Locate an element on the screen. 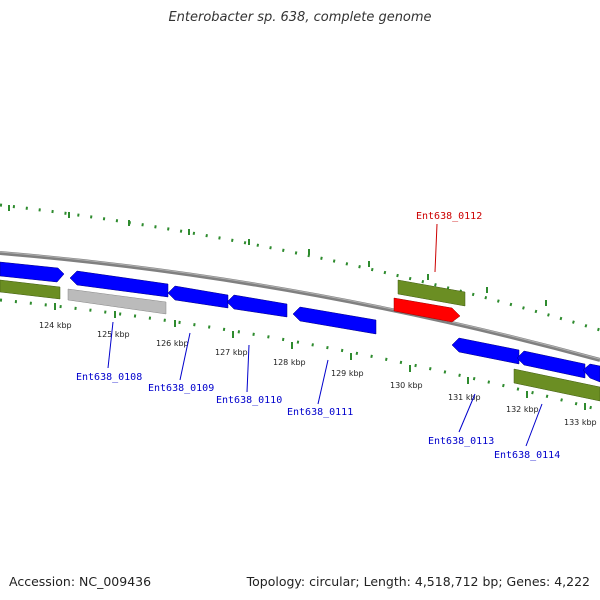 This screenshot has width=600, height=600. gene-label-ent638-0111: Ent638_0111 is located at coordinates (320, 412).